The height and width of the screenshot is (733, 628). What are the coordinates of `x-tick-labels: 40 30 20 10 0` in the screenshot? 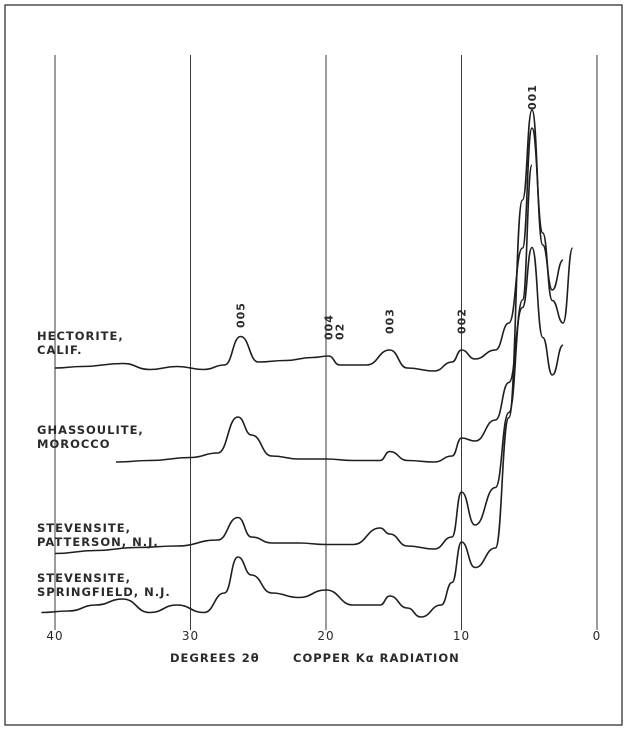 It's located at (324, 636).